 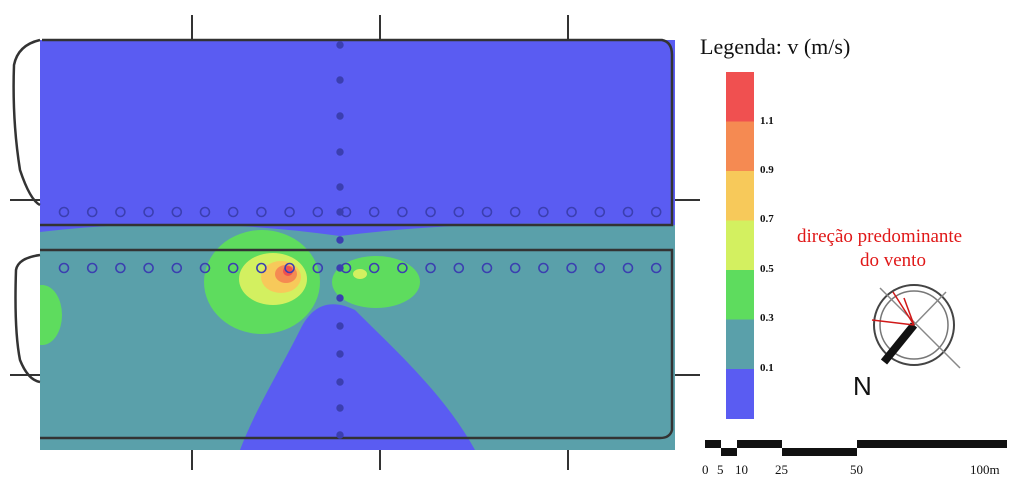 What do you see at coordinates (51, 315) in the screenshot?
I see `zone-green-edge` at bounding box center [51, 315].